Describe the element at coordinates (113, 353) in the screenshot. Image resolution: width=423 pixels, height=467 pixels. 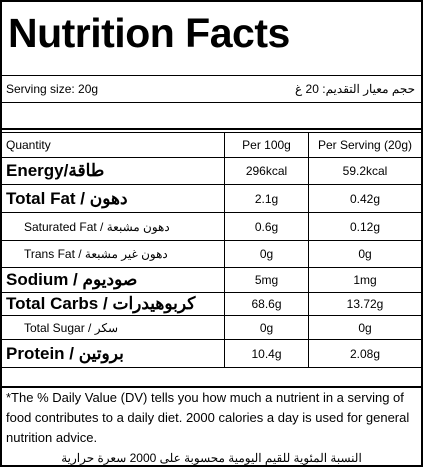
I see `nutrient-name: Protein / بروتين` at that location.